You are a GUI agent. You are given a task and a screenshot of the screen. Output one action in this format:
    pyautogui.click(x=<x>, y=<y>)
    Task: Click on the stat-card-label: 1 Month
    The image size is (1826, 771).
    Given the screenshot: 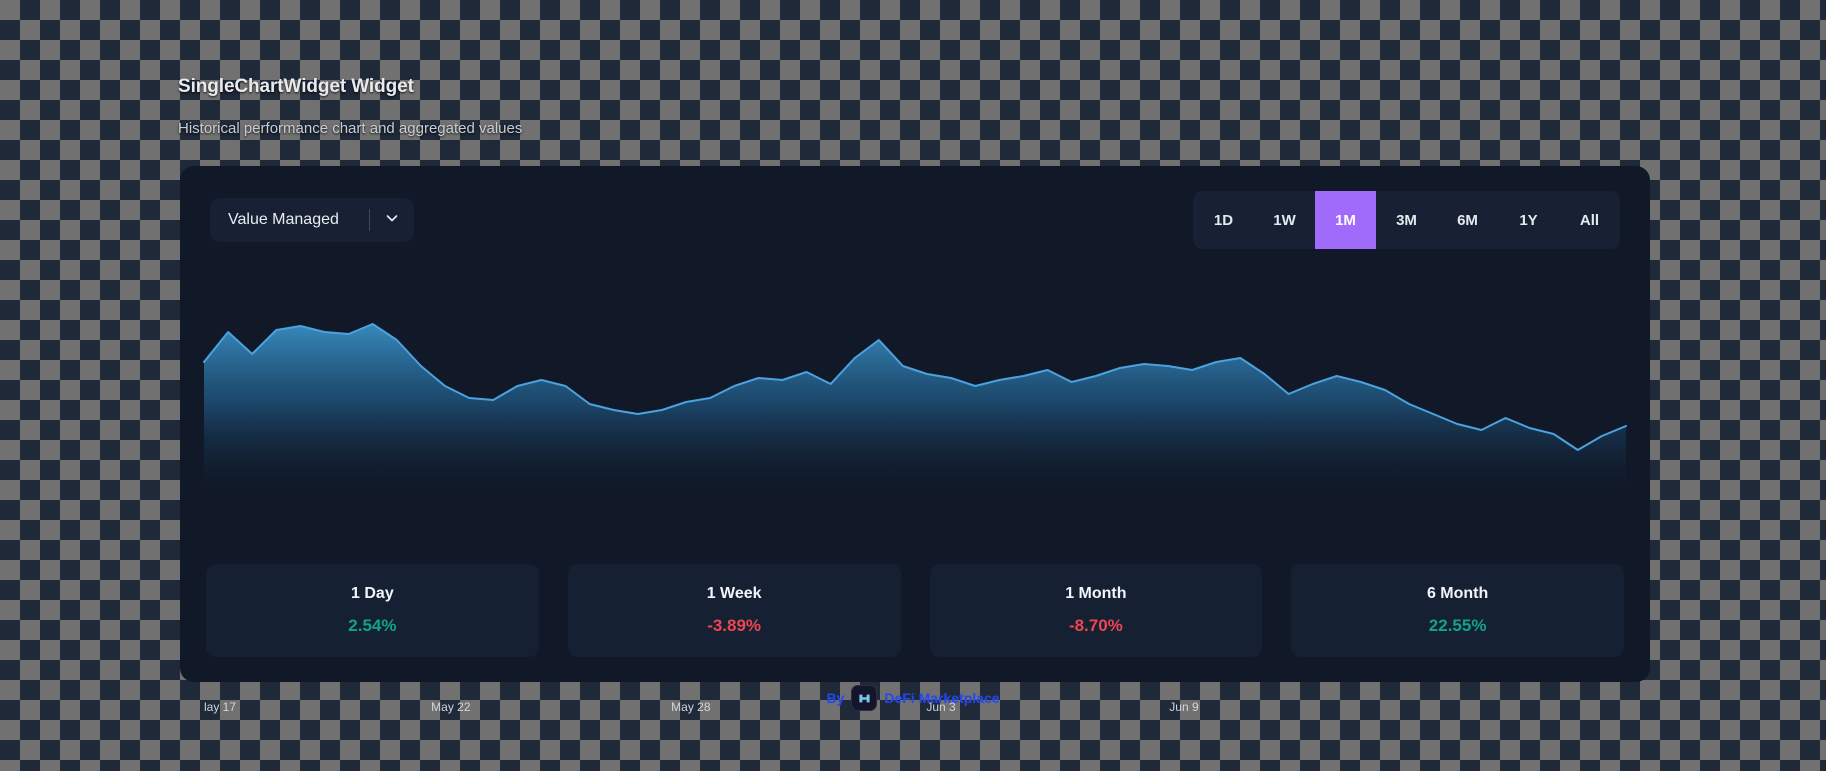 What is the action you would take?
    pyautogui.click(x=1096, y=593)
    